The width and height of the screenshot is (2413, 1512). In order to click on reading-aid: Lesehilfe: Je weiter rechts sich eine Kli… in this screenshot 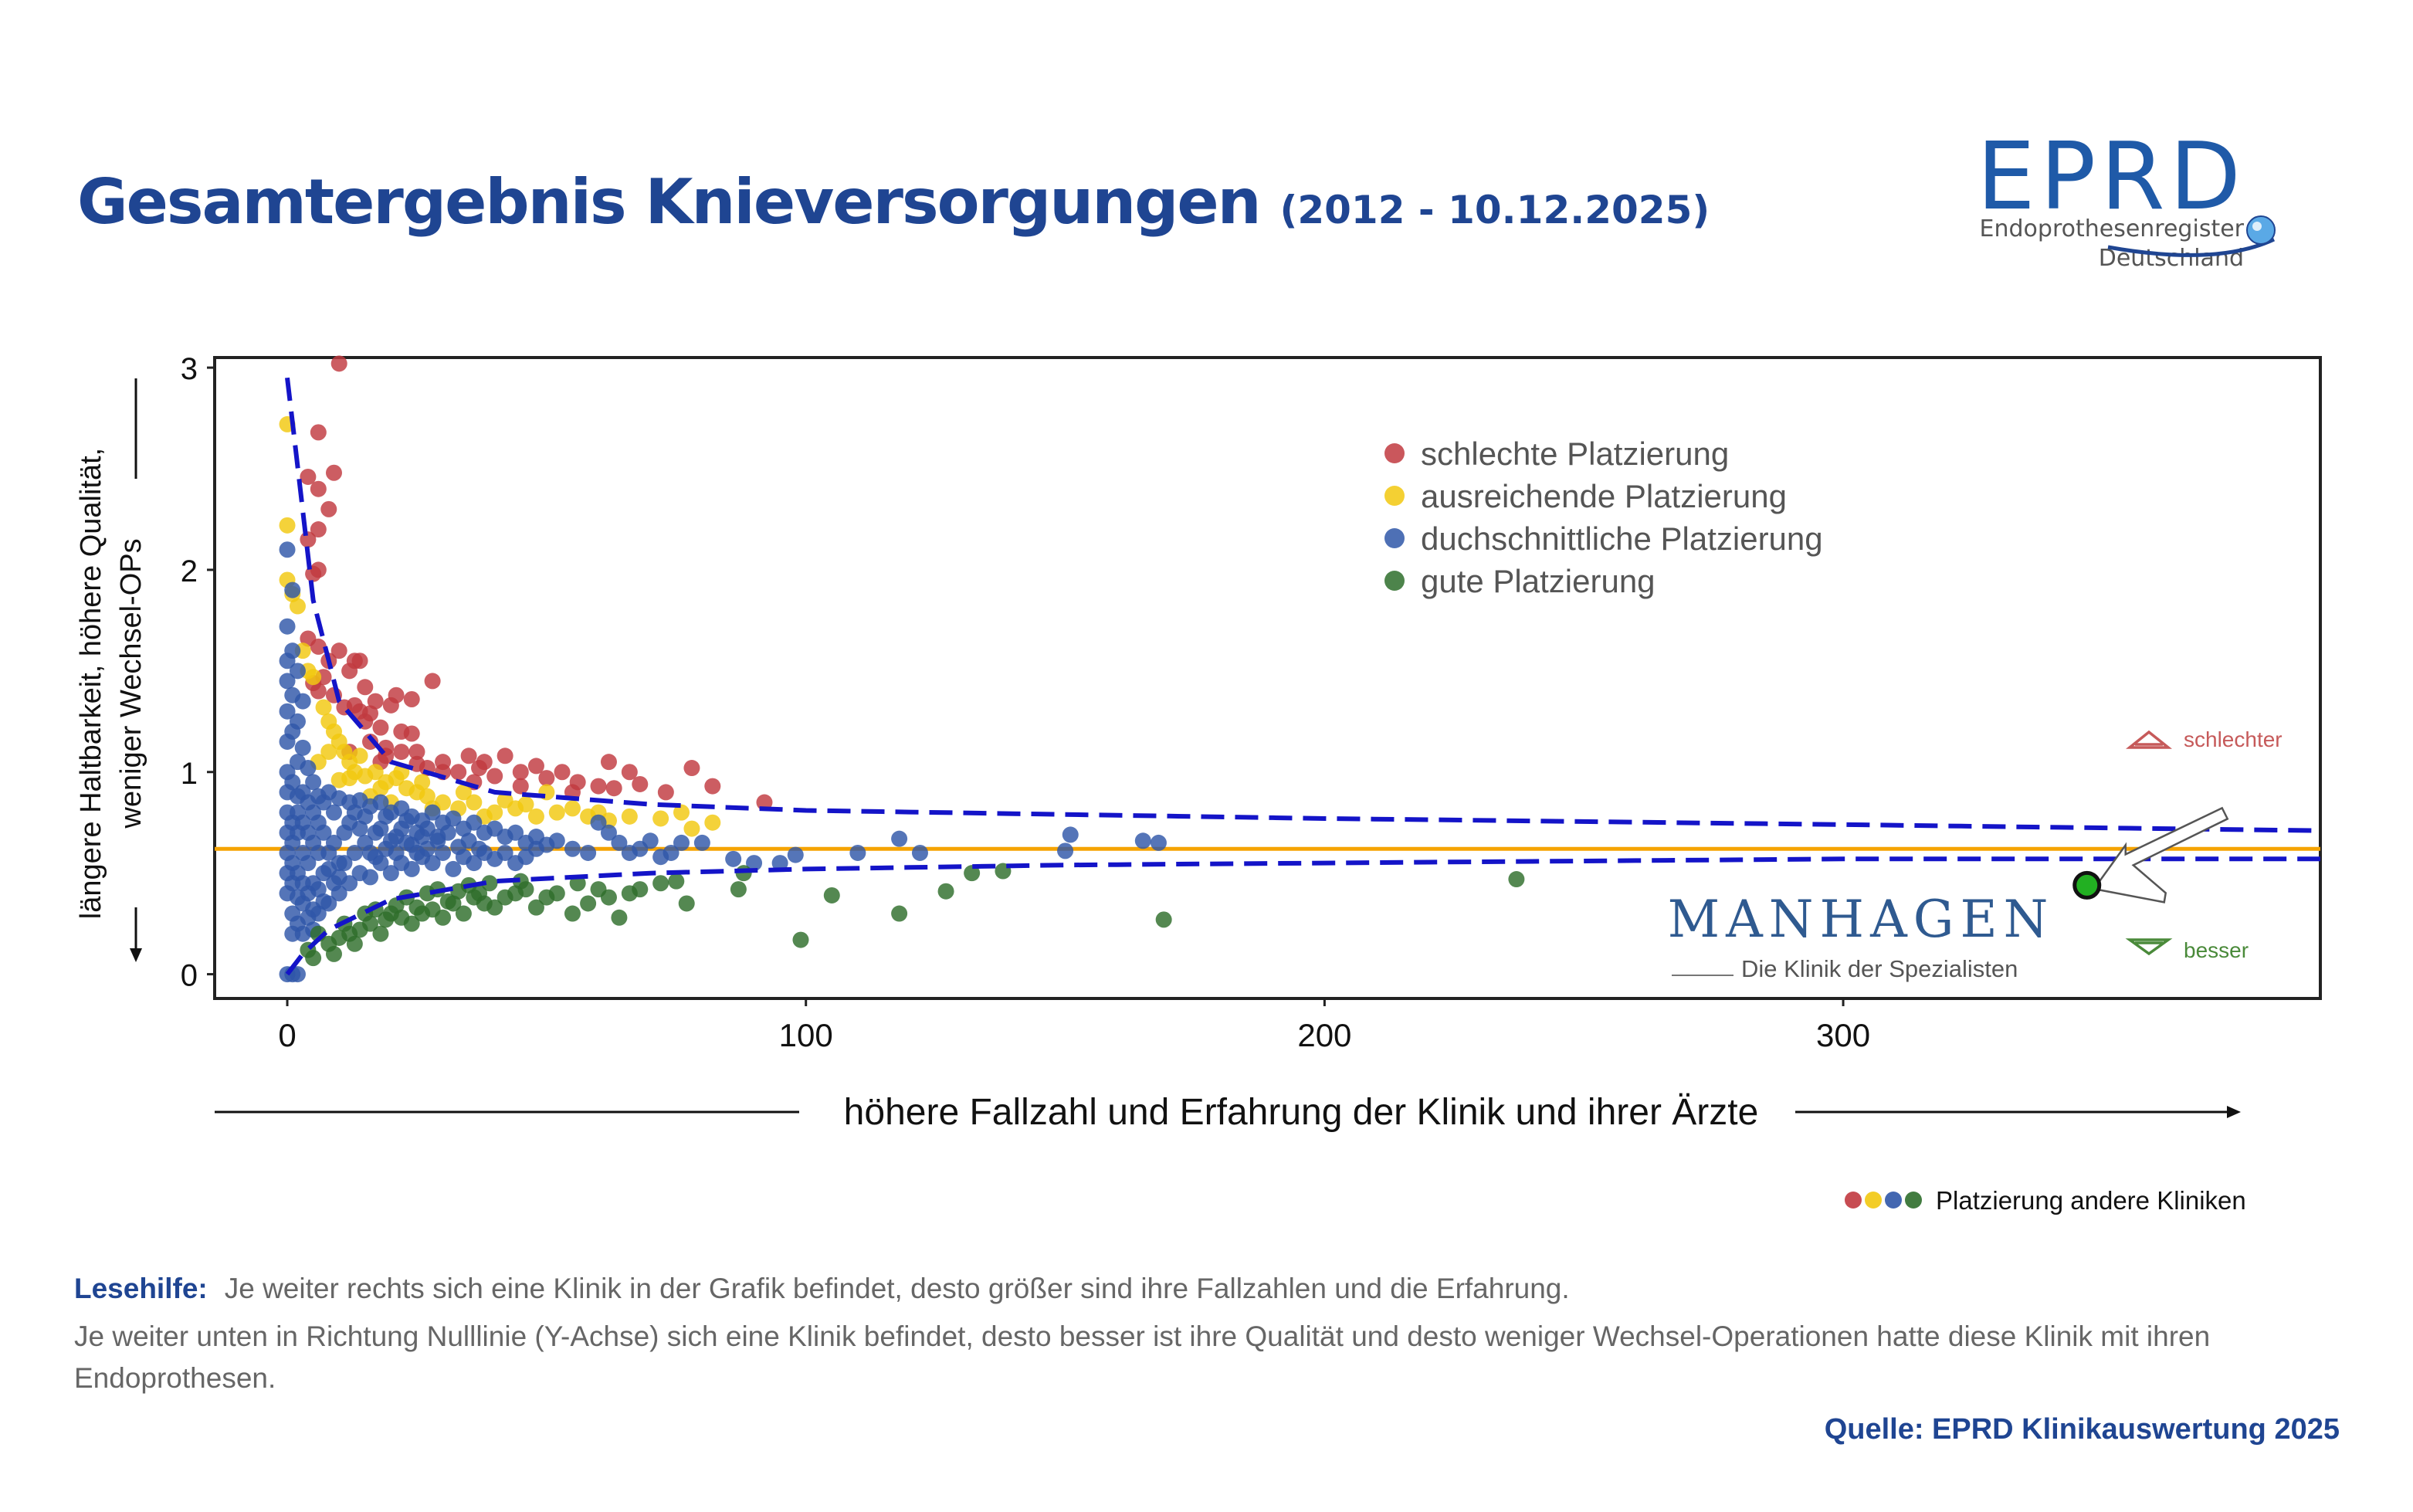, I will do `click(1213, 1332)`.